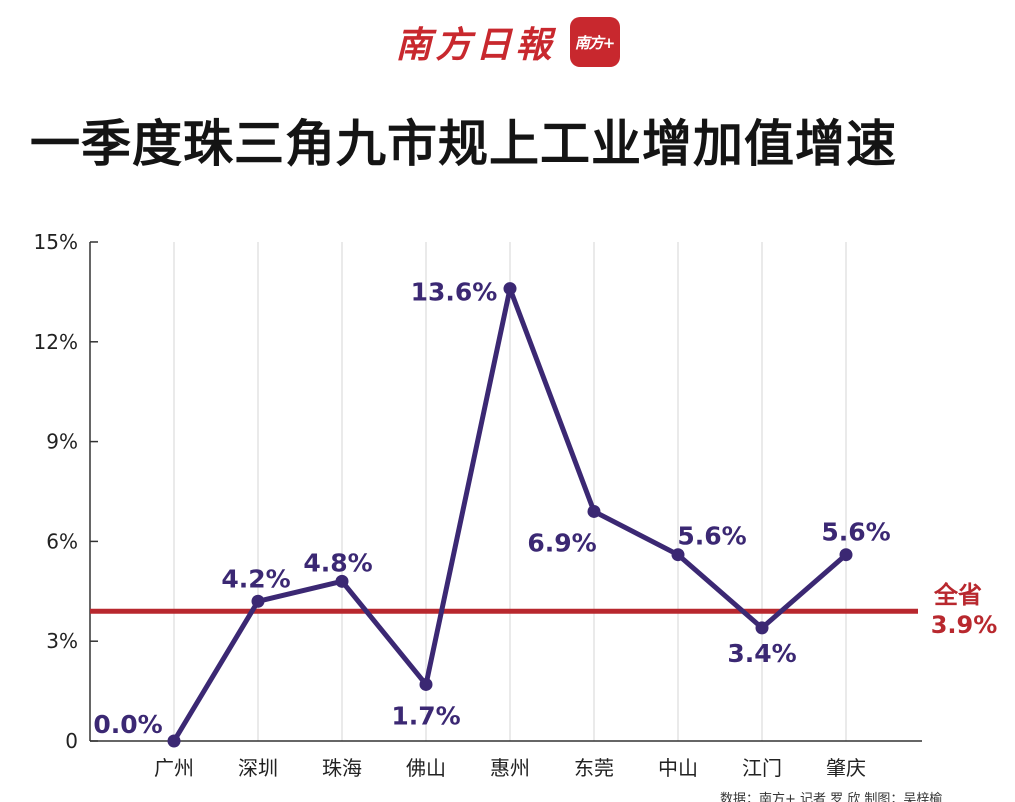 The height and width of the screenshot is (802, 1015). I want to click on data-label: 3.4%, so click(761, 653).